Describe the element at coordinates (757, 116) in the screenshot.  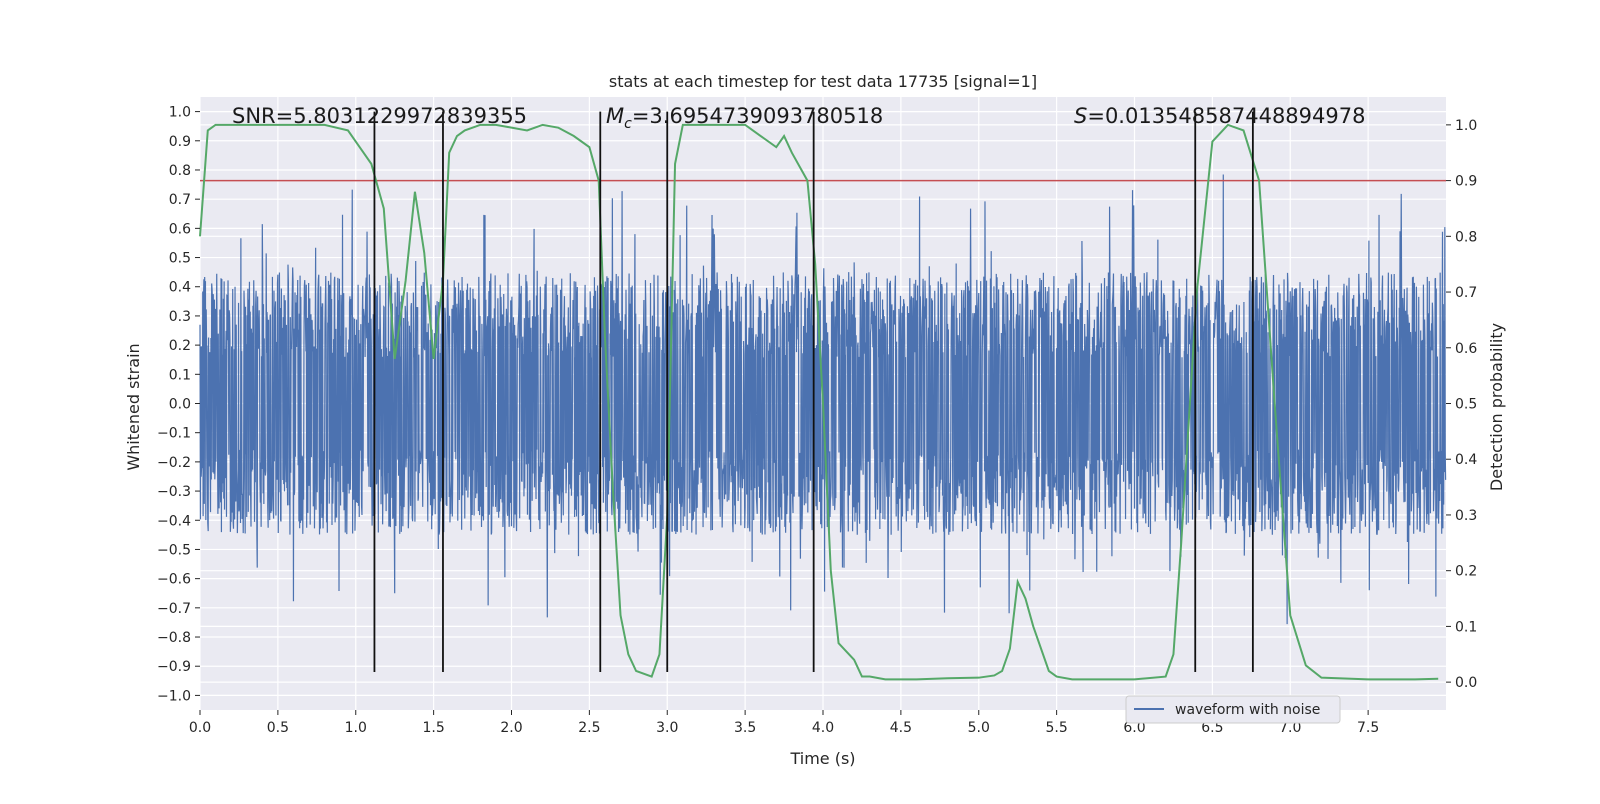
I see `mc-value: =3.6954739093780518` at that location.